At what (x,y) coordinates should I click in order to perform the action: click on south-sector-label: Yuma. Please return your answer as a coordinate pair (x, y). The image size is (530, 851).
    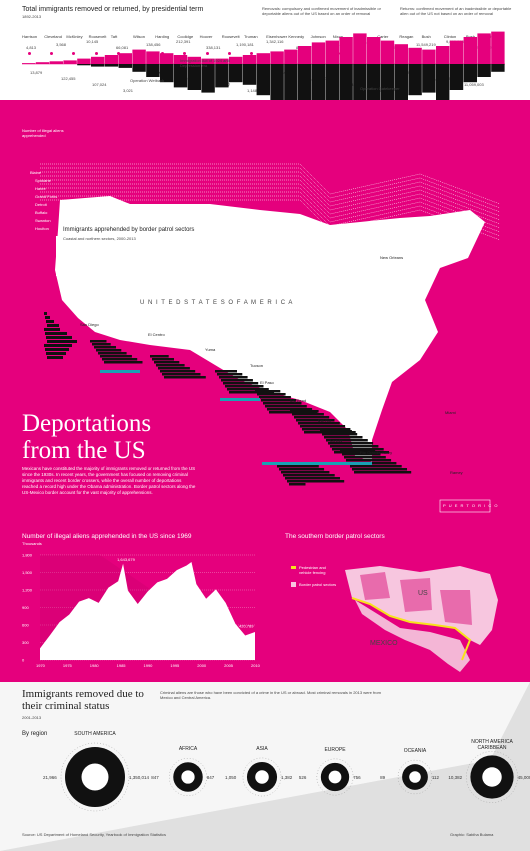
    Looking at the image, I should click on (210, 349).